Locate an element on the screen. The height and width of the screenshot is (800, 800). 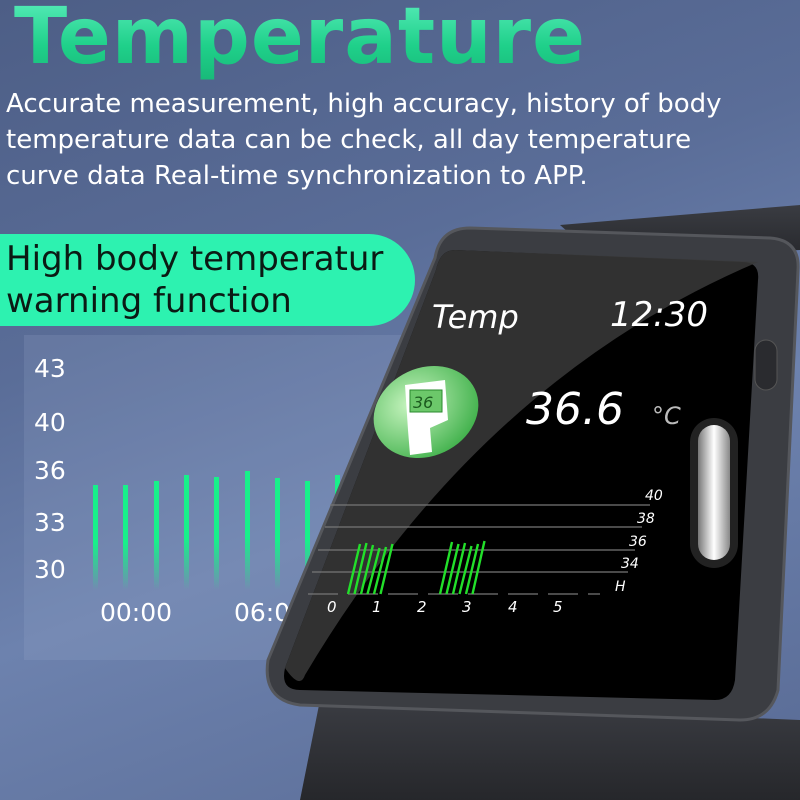
watch-y-label: 34 is located at coordinates (630, 564).